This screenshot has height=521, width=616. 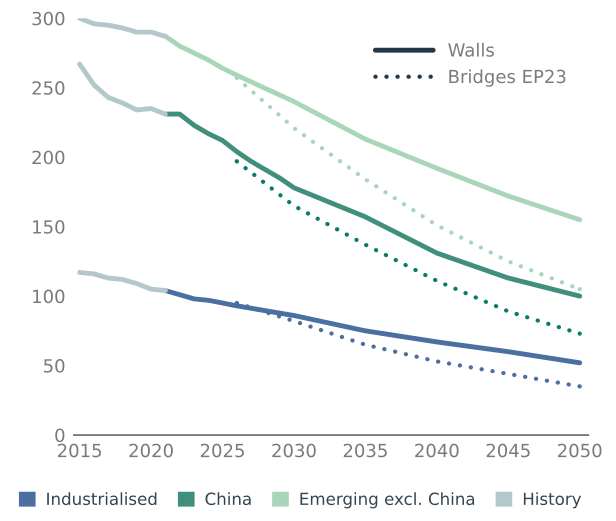 I want to click on legend-label: China, so click(x=228, y=499).